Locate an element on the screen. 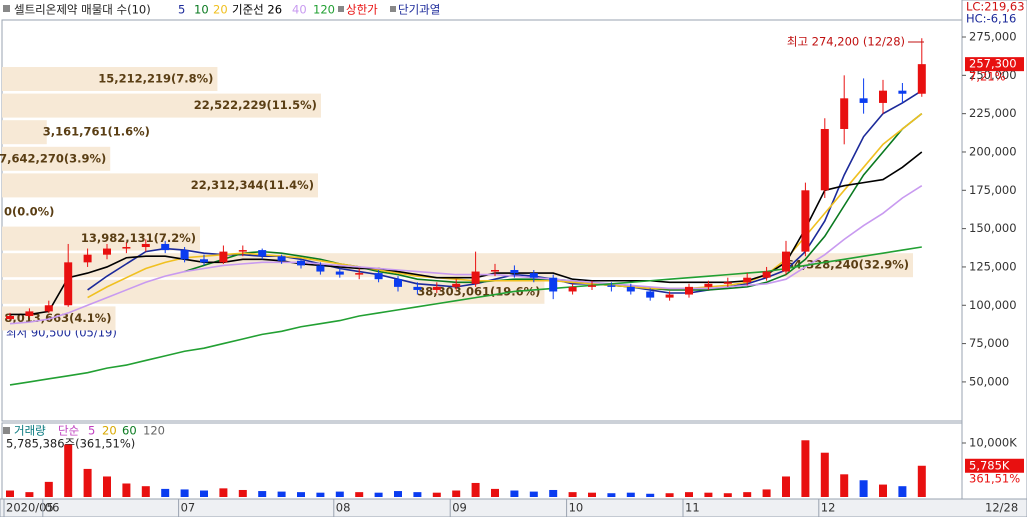  volume-profile-label: 22,522,229(11.5%) is located at coordinates (255, 105).